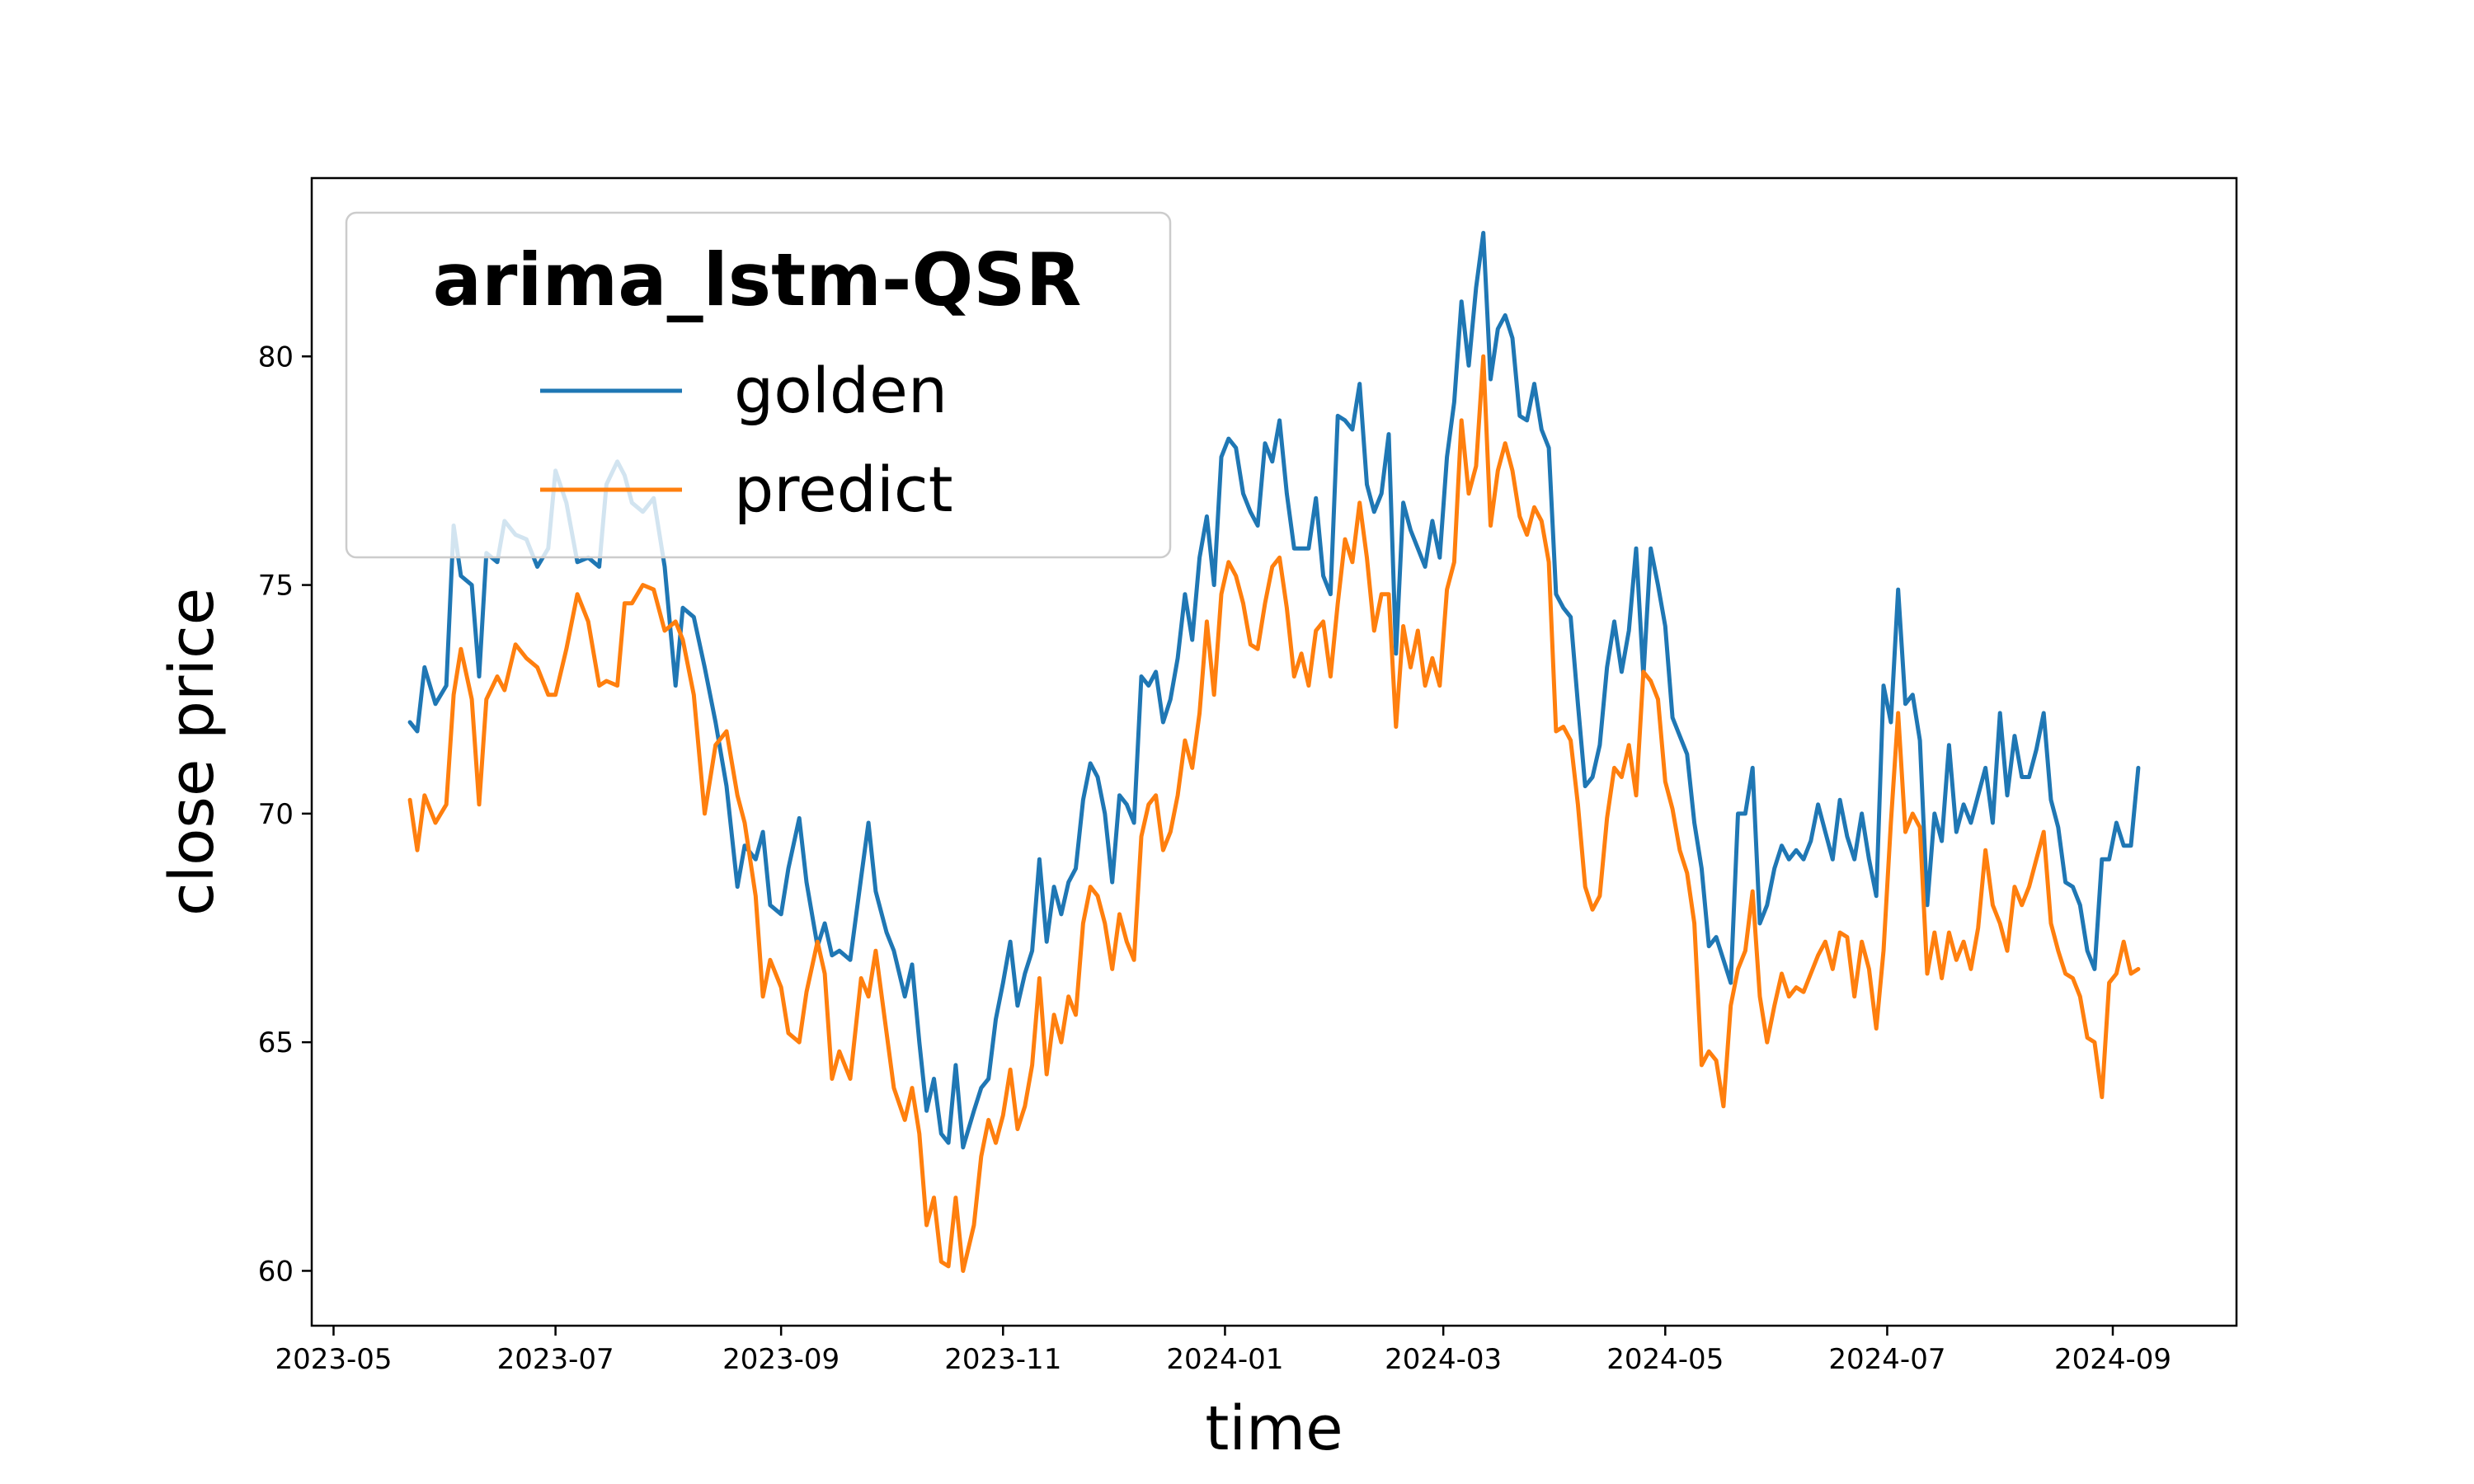  I want to click on x-tick-label: 2024-01, so click(1224, 1359).